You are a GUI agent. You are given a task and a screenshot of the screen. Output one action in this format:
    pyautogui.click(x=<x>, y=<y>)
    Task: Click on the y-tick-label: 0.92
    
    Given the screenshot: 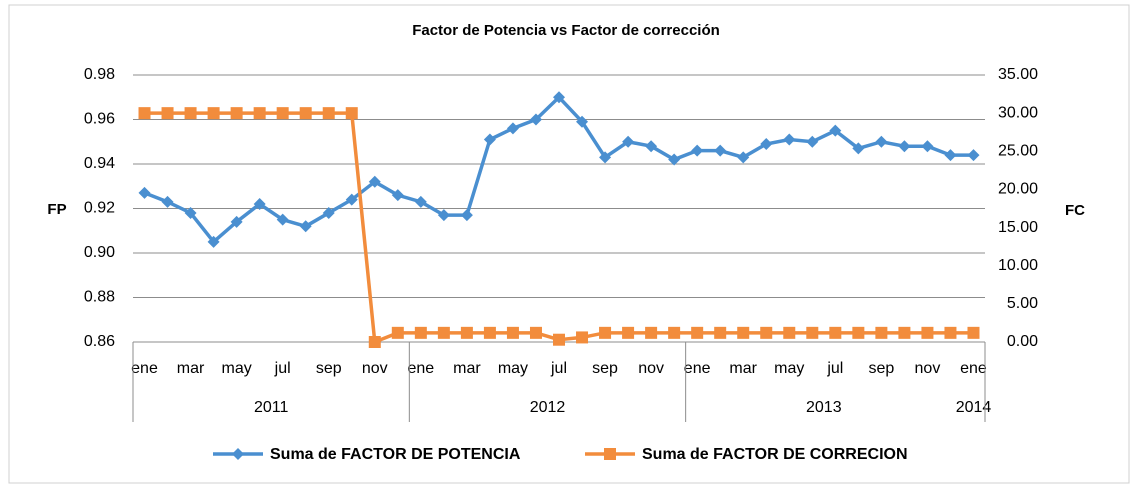 What is the action you would take?
    pyautogui.click(x=99, y=208)
    